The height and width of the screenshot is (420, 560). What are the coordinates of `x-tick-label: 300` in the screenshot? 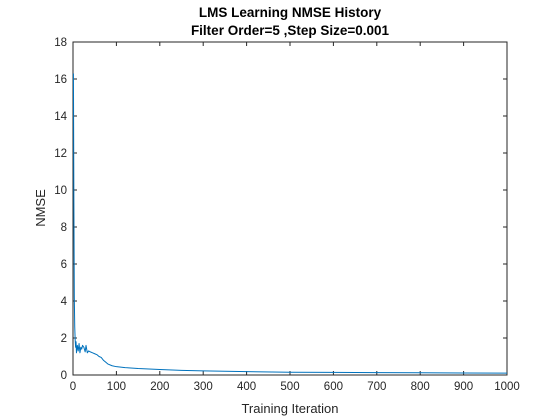 It's located at (203, 387).